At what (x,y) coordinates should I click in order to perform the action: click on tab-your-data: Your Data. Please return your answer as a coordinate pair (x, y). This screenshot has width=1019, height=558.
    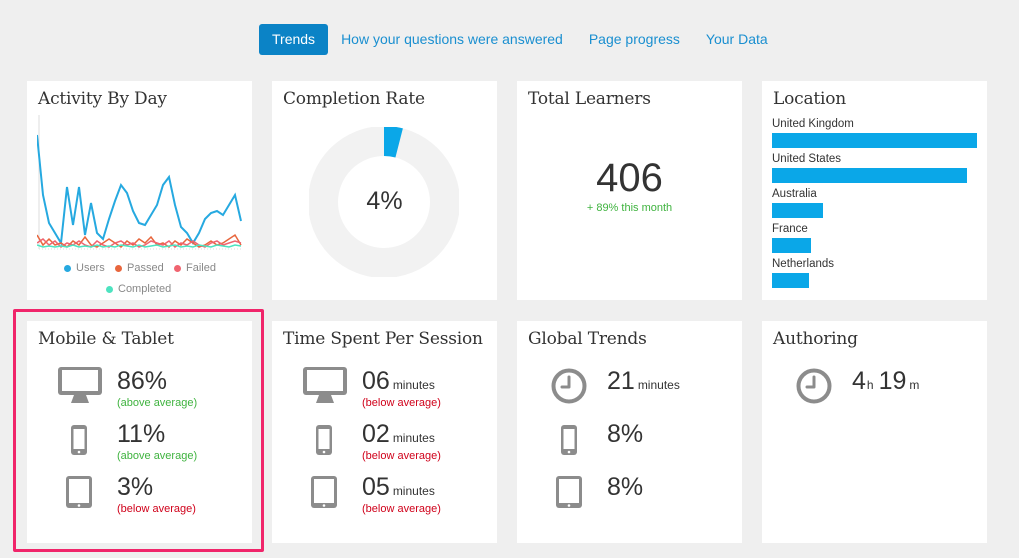
    Looking at the image, I should click on (736, 39).